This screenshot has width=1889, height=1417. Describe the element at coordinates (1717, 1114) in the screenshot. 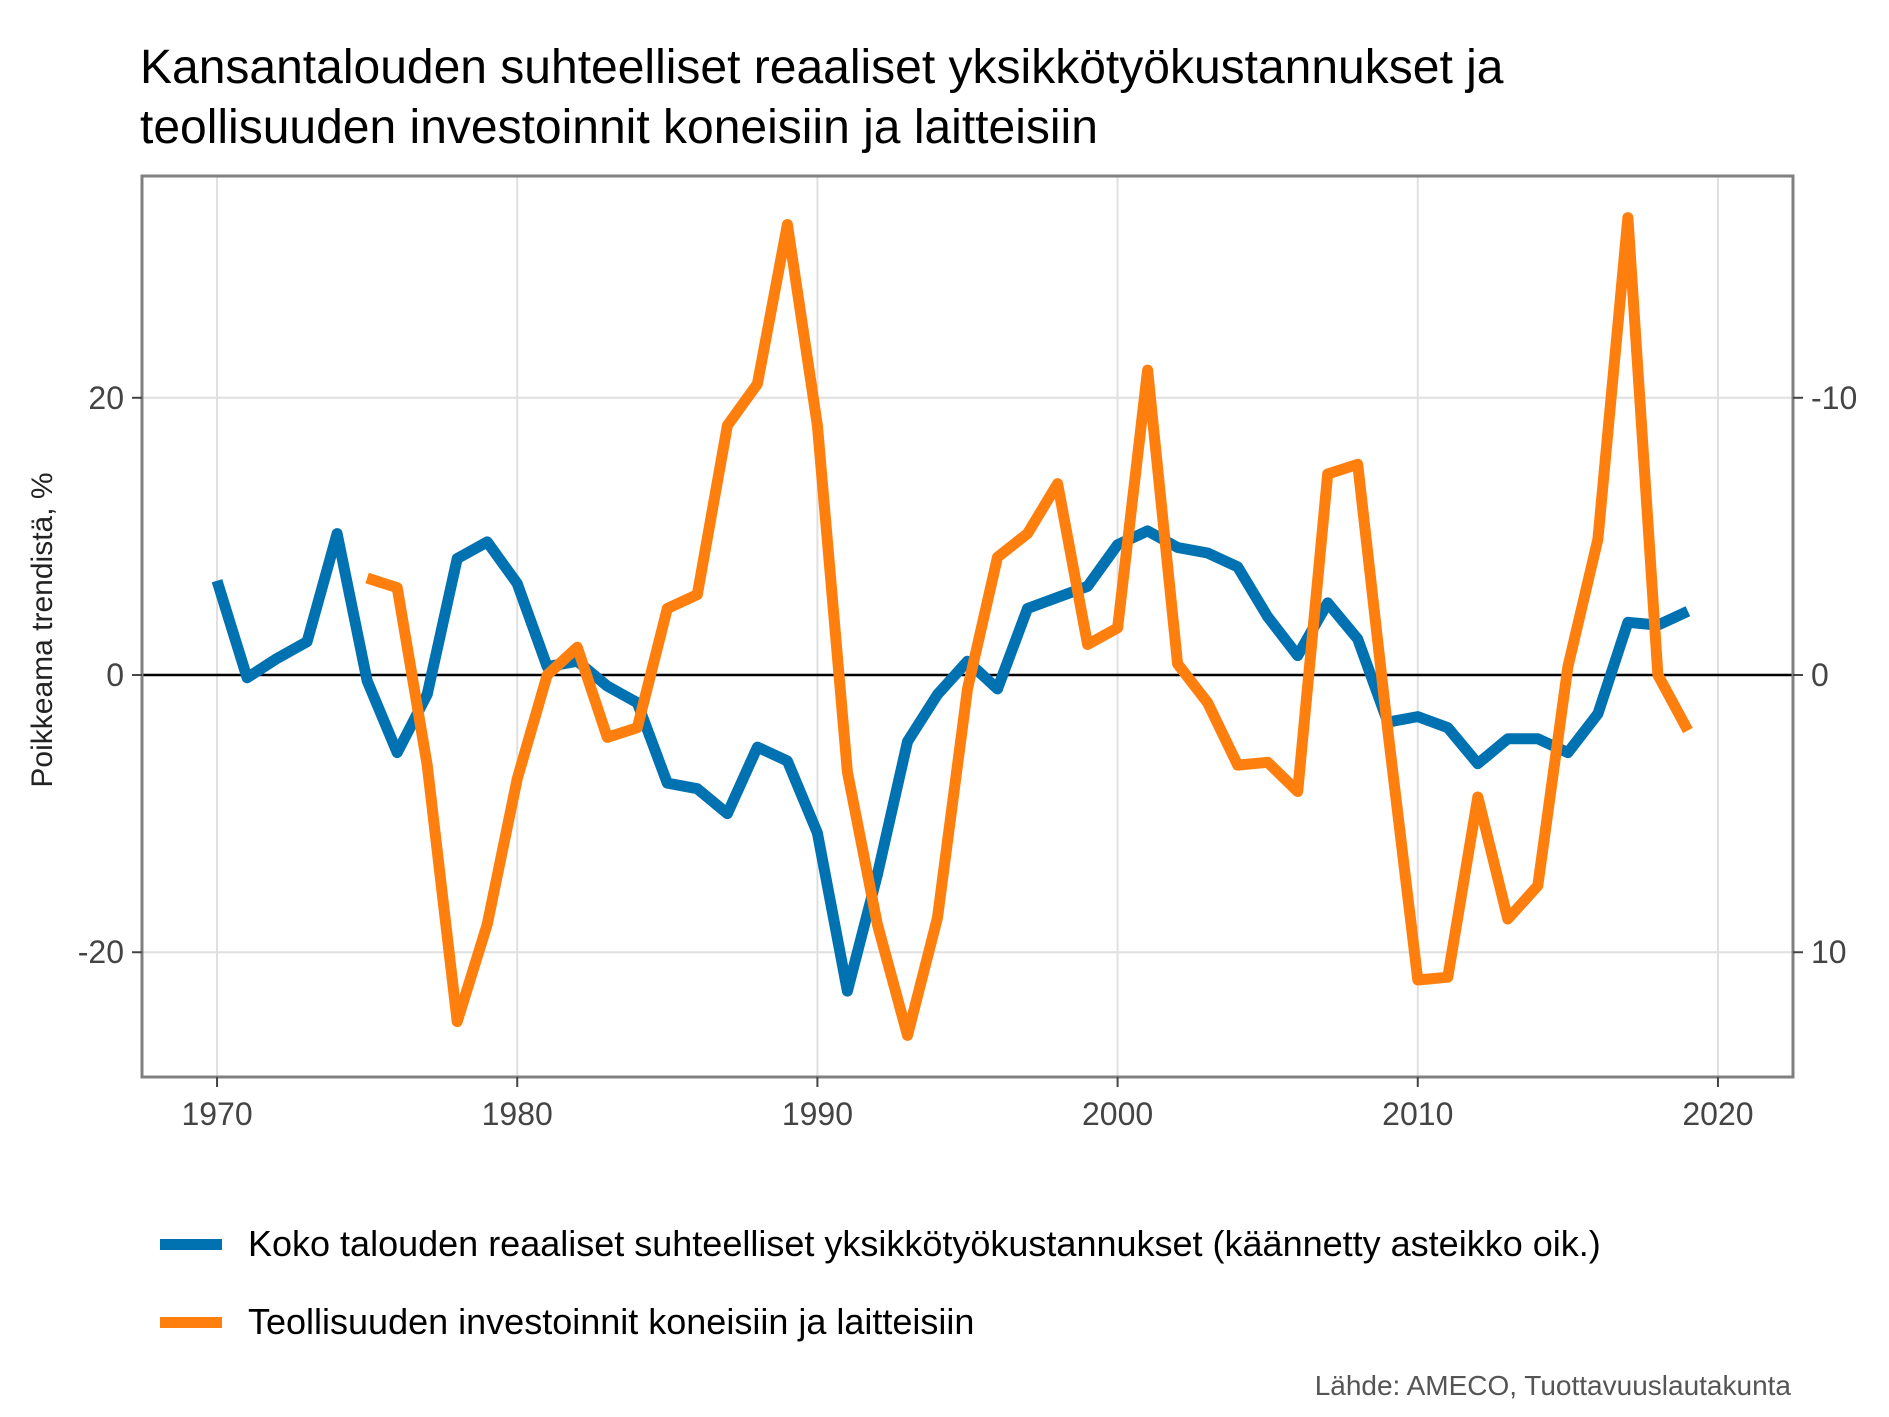

I see `x-tick-label-2020: 2020` at that location.